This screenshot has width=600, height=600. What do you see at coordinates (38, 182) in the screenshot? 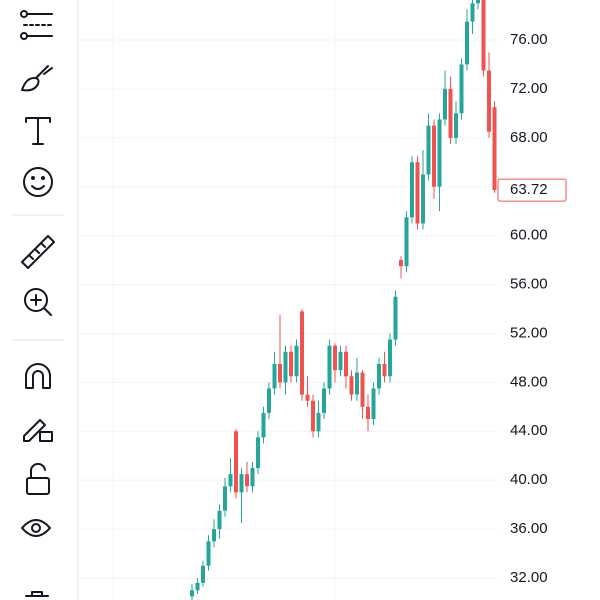
I see `emoji-tool` at bounding box center [38, 182].